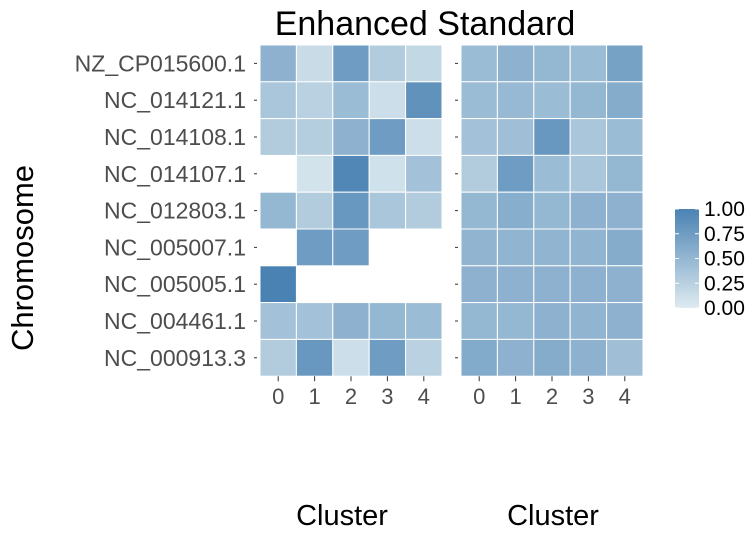 The height and width of the screenshot is (539, 752). I want to click on y-tick-label: NC_014107.1, so click(175, 174).